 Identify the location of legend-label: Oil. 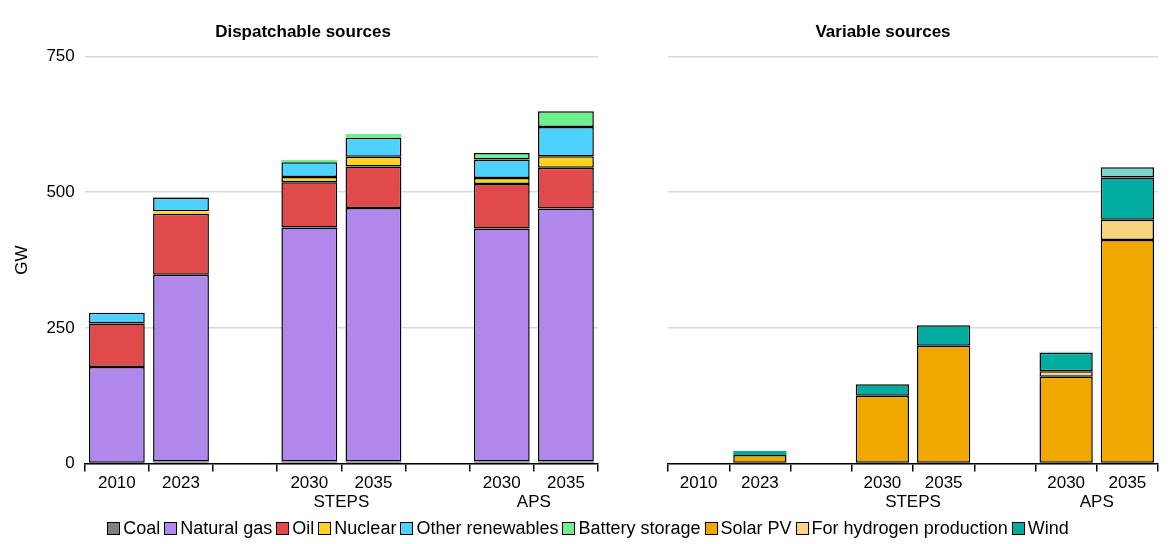
(303, 528).